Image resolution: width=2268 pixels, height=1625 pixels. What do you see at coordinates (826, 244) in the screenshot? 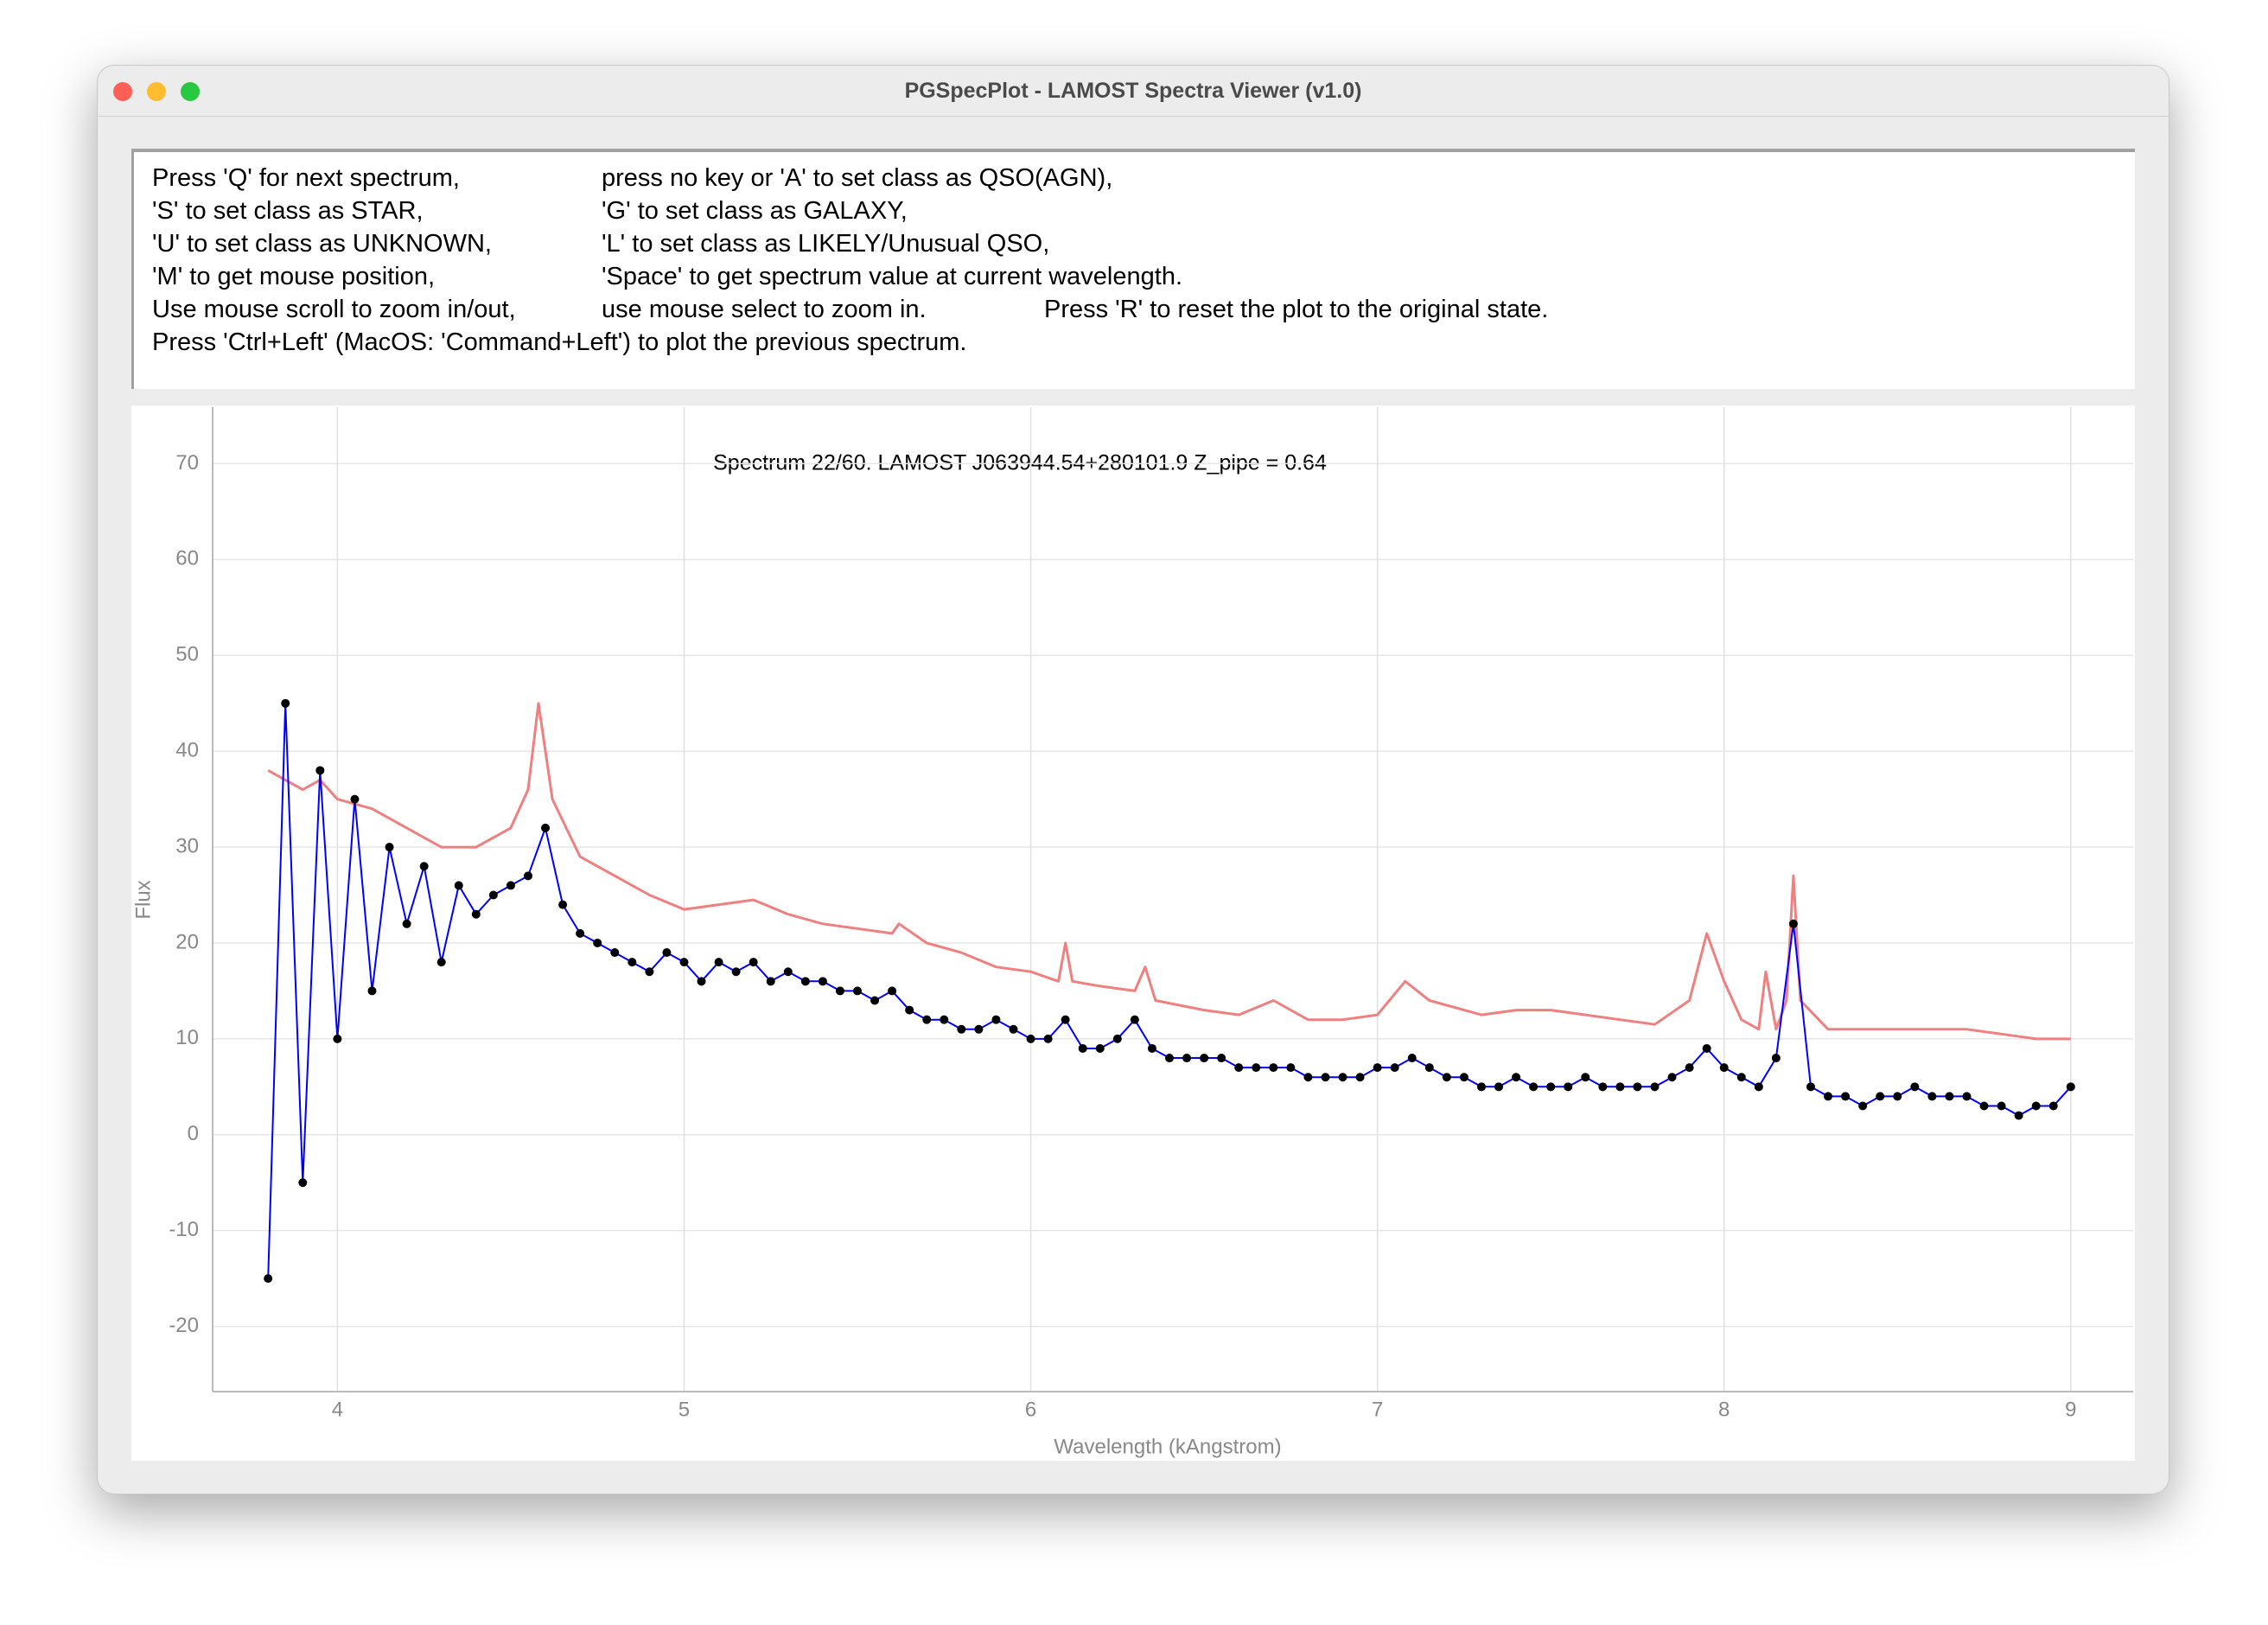
I see `instruction-text: 'L' to set class as LIKELY/Unusual QSO,` at bounding box center [826, 244].